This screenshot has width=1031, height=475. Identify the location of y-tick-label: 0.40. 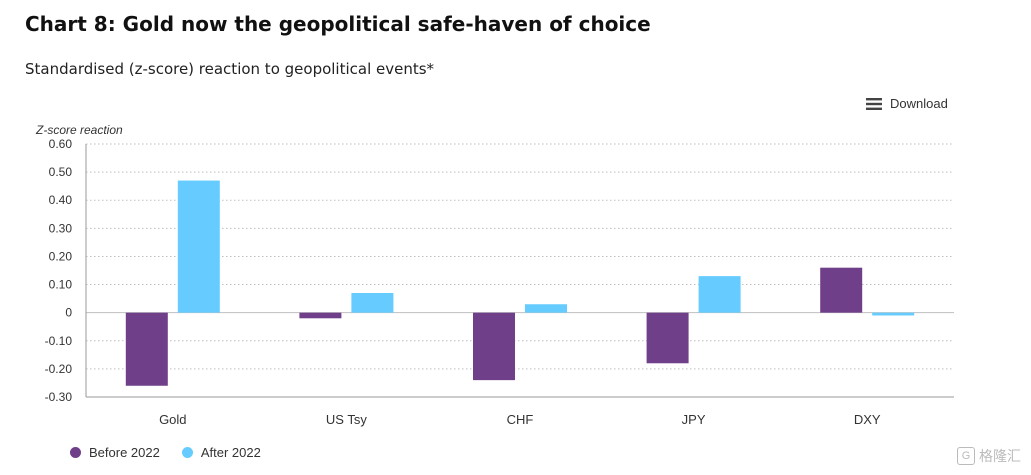
(61, 200).